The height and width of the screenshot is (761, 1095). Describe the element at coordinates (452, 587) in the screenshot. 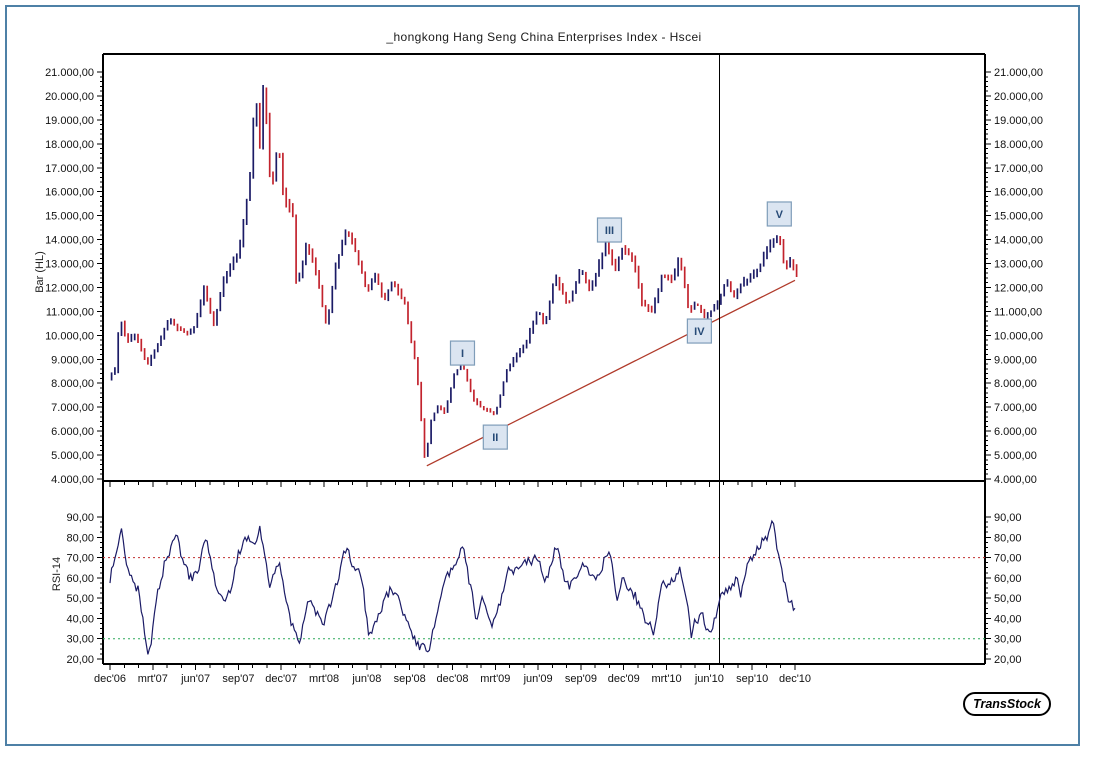

I see `rsi-line` at that location.